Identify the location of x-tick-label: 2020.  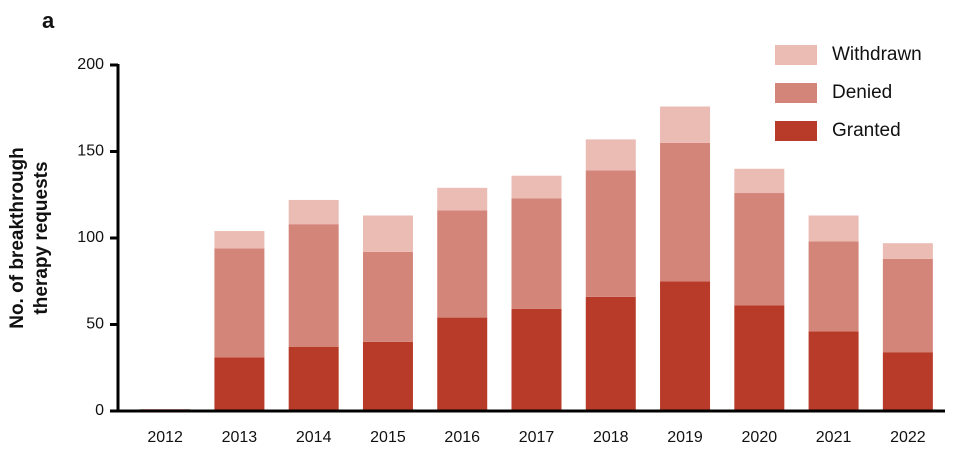
(760, 437).